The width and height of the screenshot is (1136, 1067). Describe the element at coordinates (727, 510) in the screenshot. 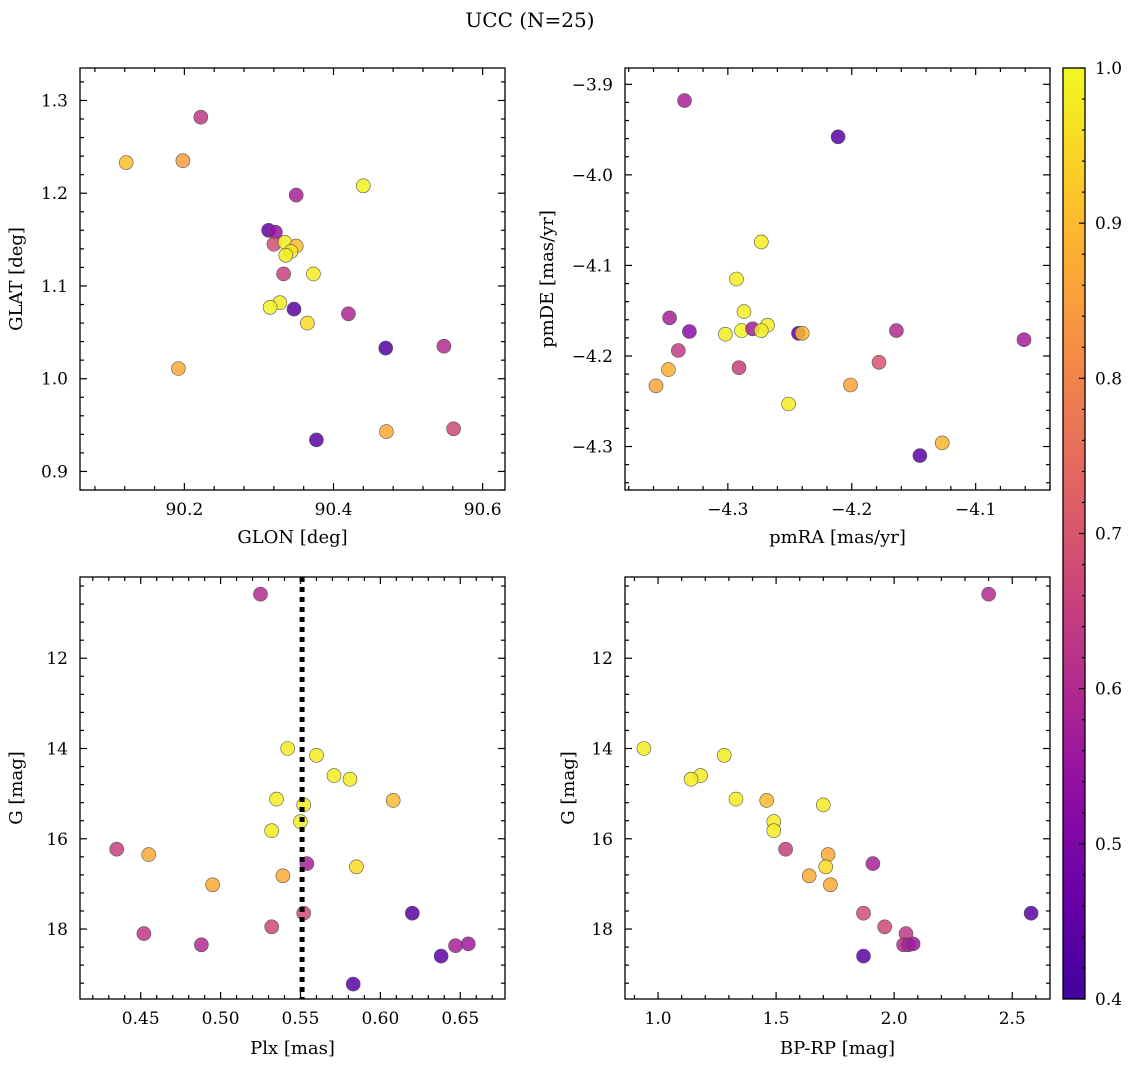

I see `x-tick-label: −4.3` at that location.